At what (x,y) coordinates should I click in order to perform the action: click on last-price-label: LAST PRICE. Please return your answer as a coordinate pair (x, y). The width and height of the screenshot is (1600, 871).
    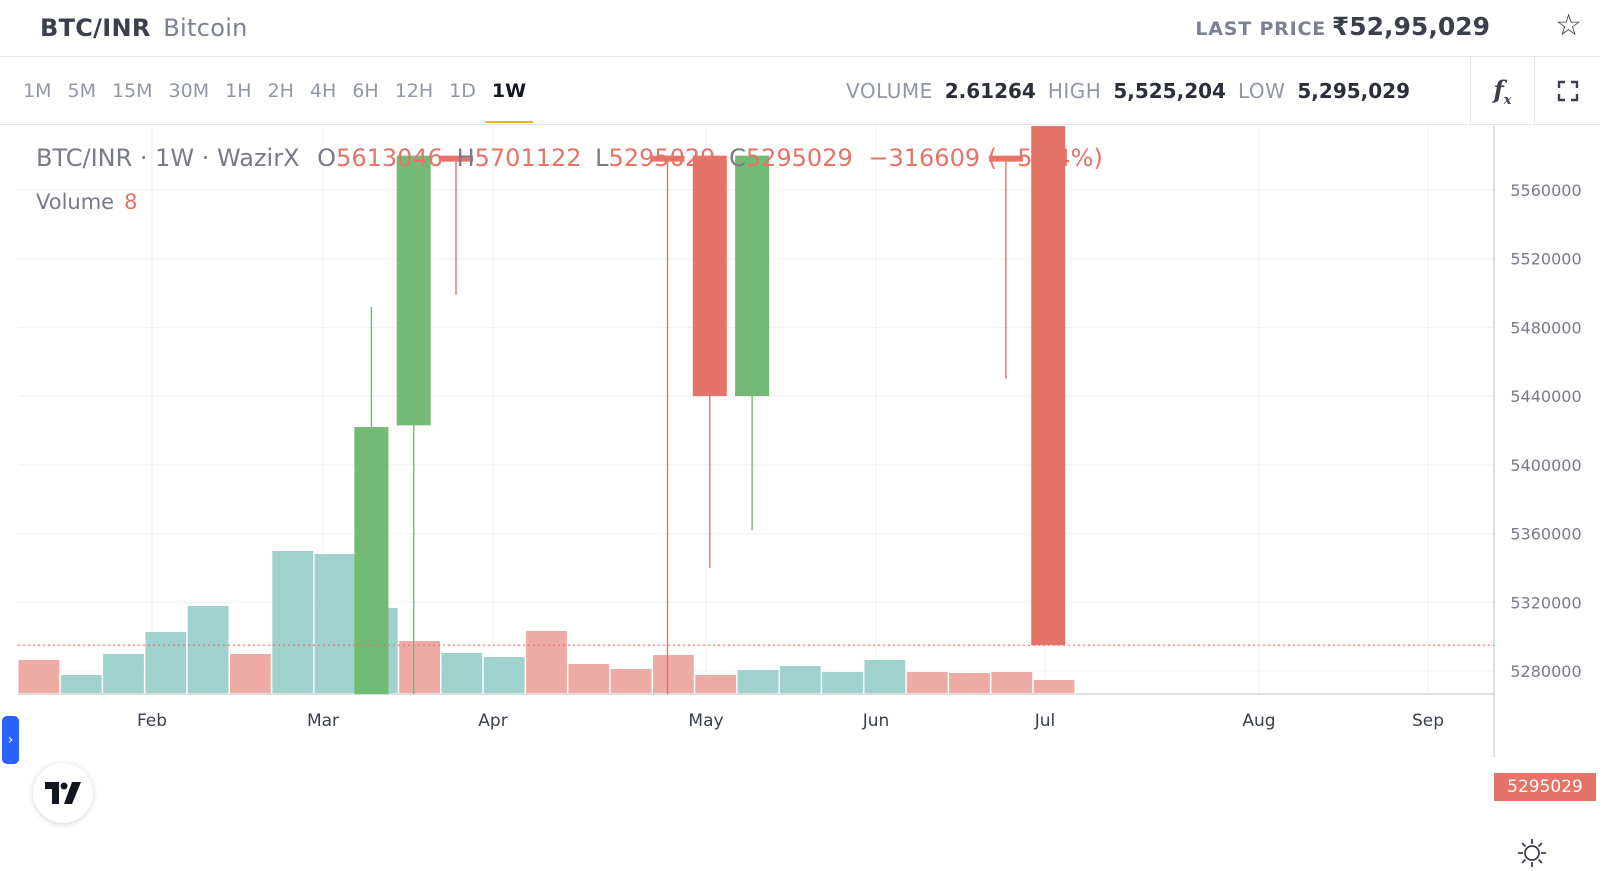
    Looking at the image, I should click on (1260, 29).